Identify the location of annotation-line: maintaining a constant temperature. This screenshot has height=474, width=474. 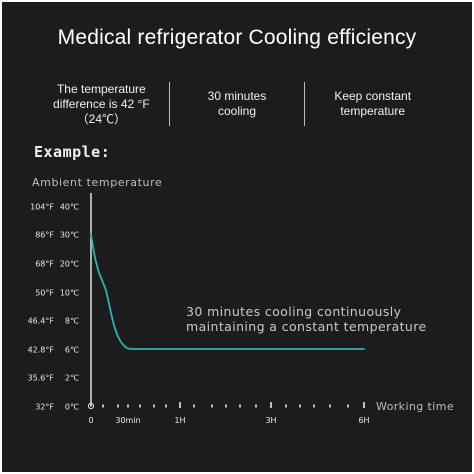
(306, 326).